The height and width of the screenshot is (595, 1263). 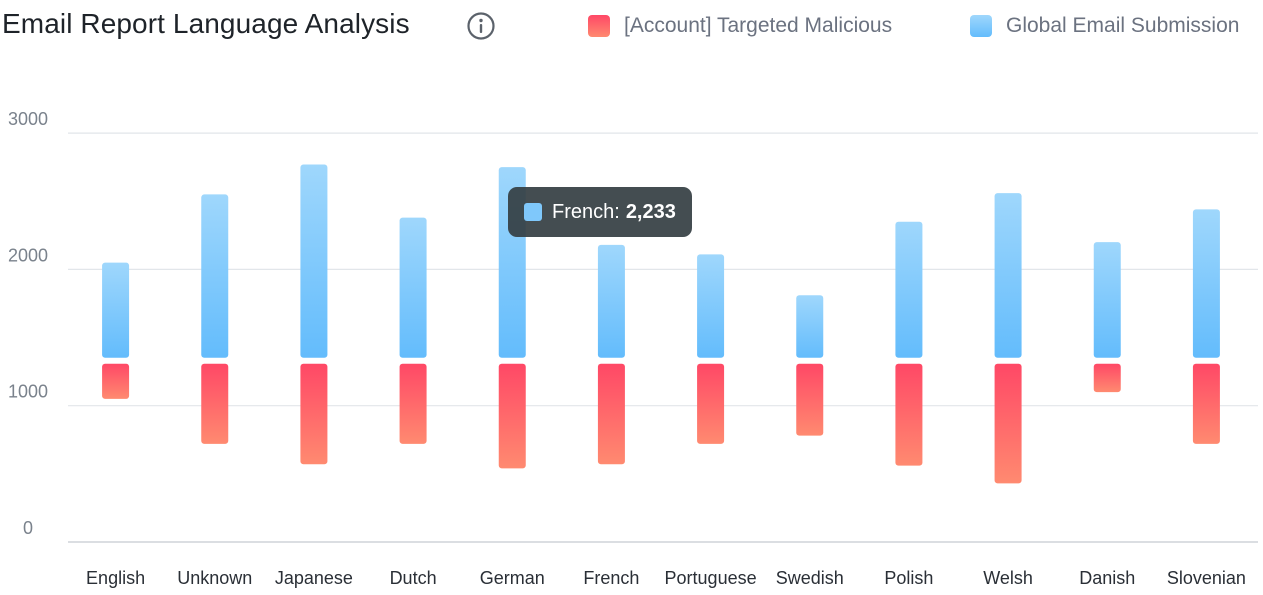 I want to click on x-category-label: Unknown, so click(x=214, y=578).